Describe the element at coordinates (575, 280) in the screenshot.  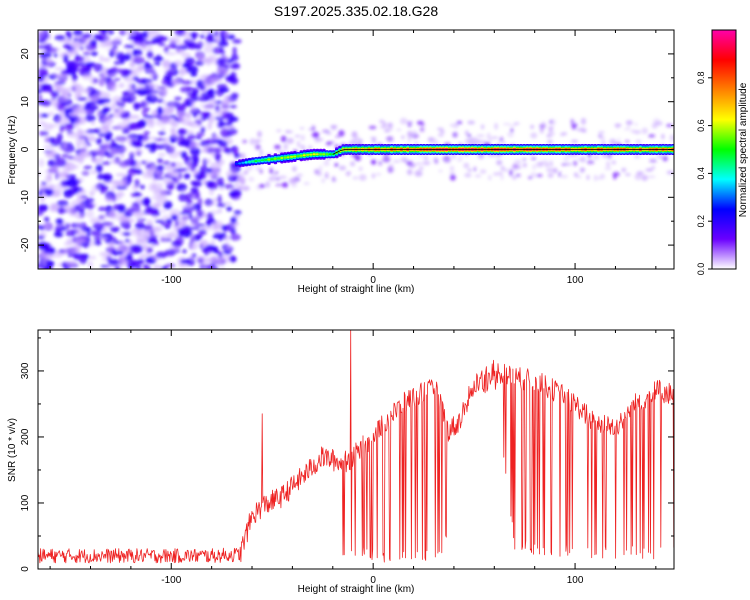
I see `x-tick-label: 100` at that location.